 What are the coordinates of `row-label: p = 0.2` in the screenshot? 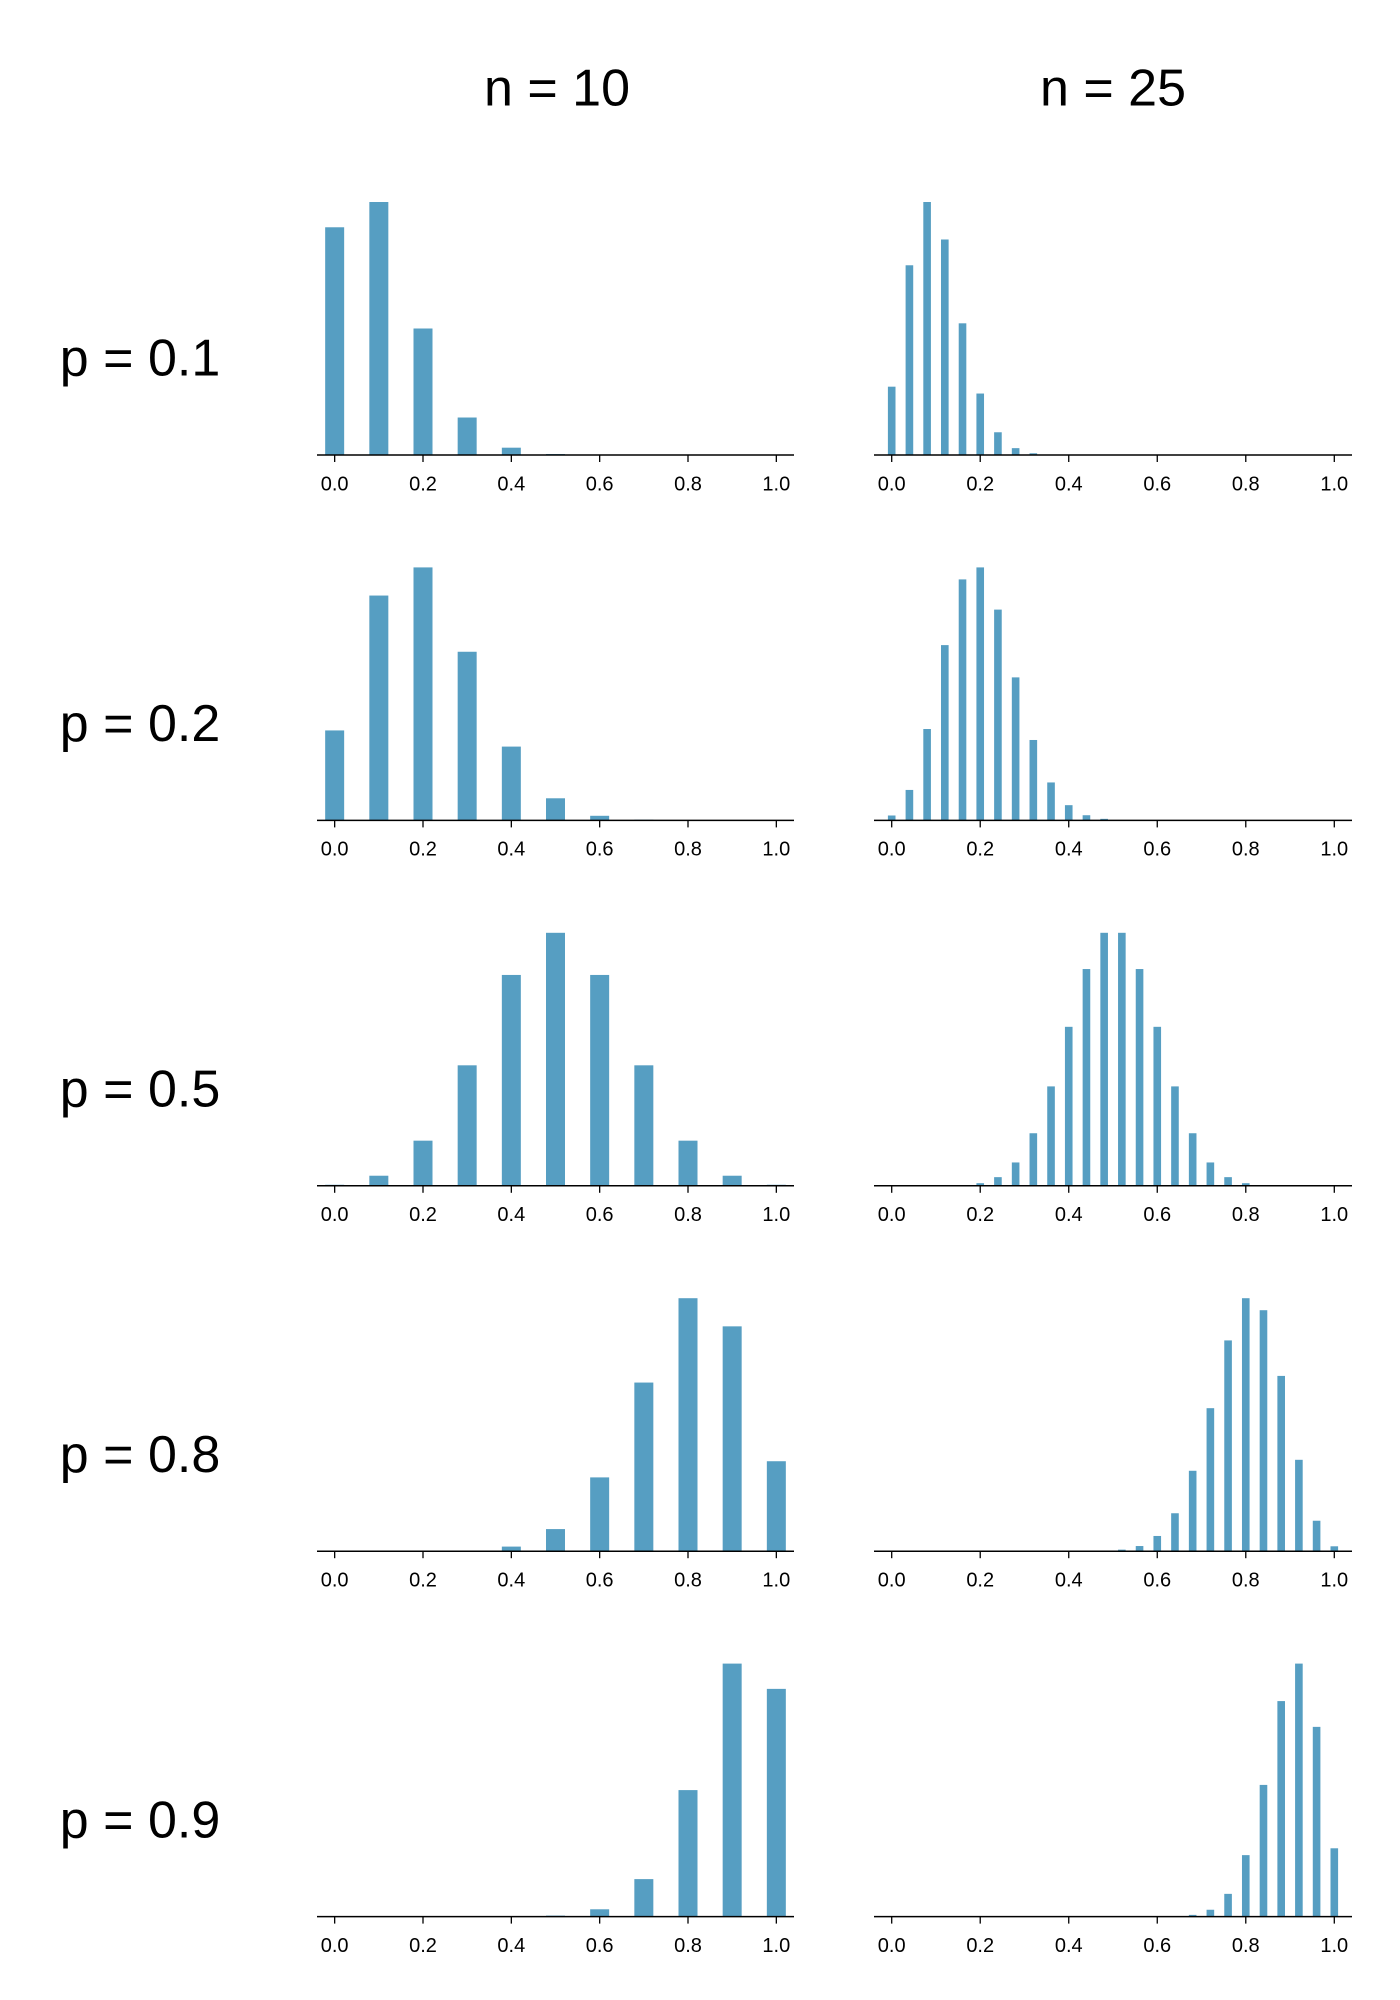 It's located at (140, 724).